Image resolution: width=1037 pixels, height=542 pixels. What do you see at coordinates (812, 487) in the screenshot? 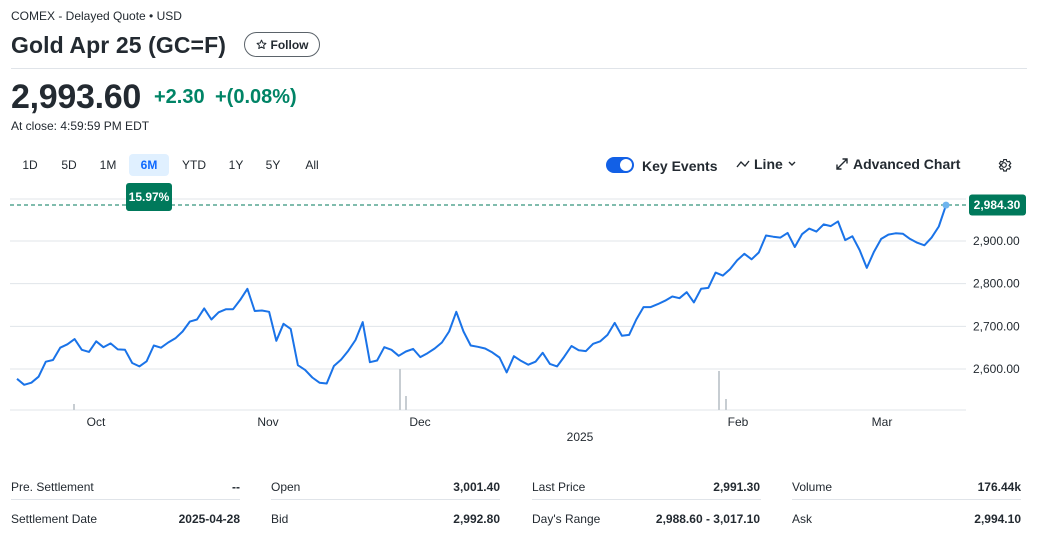
I see `stat-label-volume: Volume` at bounding box center [812, 487].